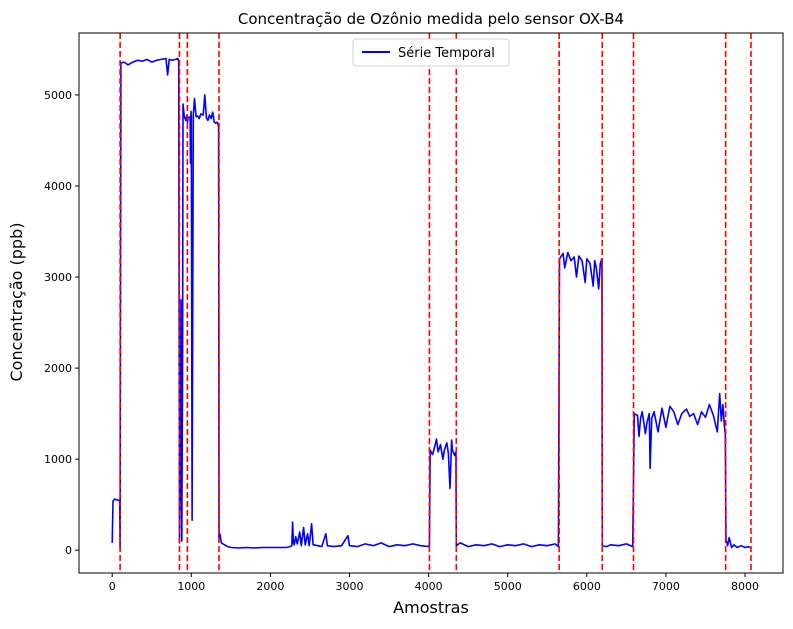 The height and width of the screenshot is (629, 793). What do you see at coordinates (112, 586) in the screenshot?
I see `x-tick-label-0: 0` at bounding box center [112, 586].